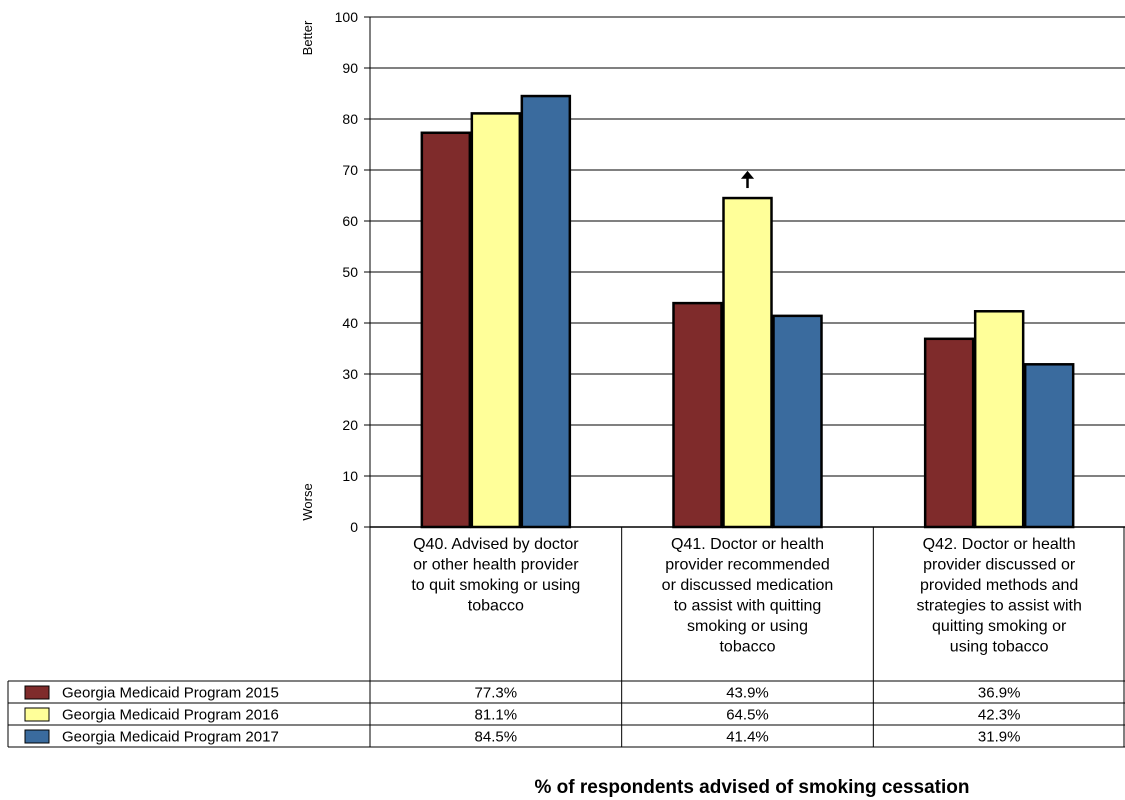  I want to click on data-label: 64.5%, so click(747, 715).